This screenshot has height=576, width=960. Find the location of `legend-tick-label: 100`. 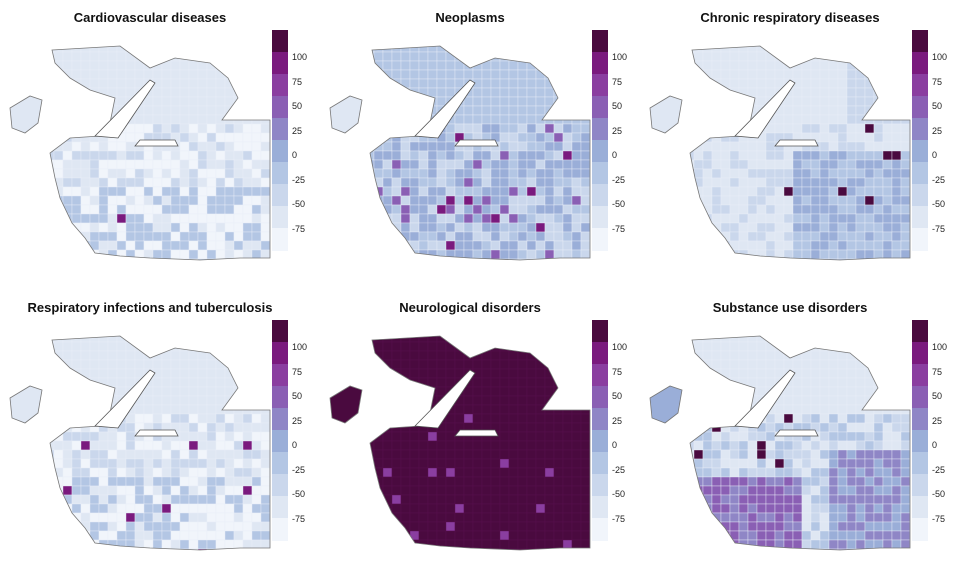

legend-tick-label: 100 is located at coordinates (300, 57).